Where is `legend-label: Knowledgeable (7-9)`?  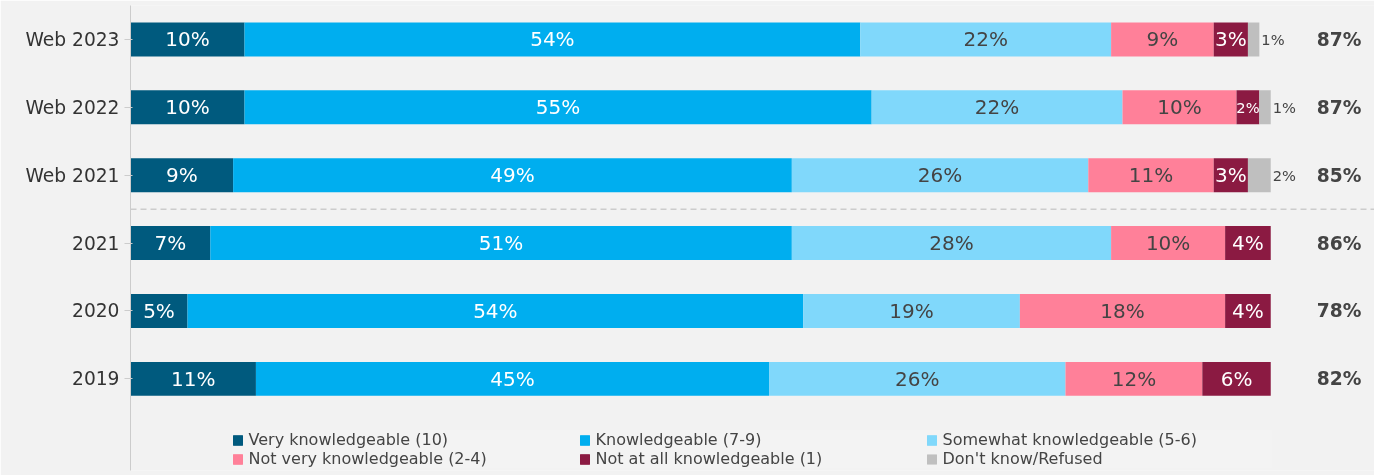 legend-label: Knowledgeable (7-9) is located at coordinates (679, 439).